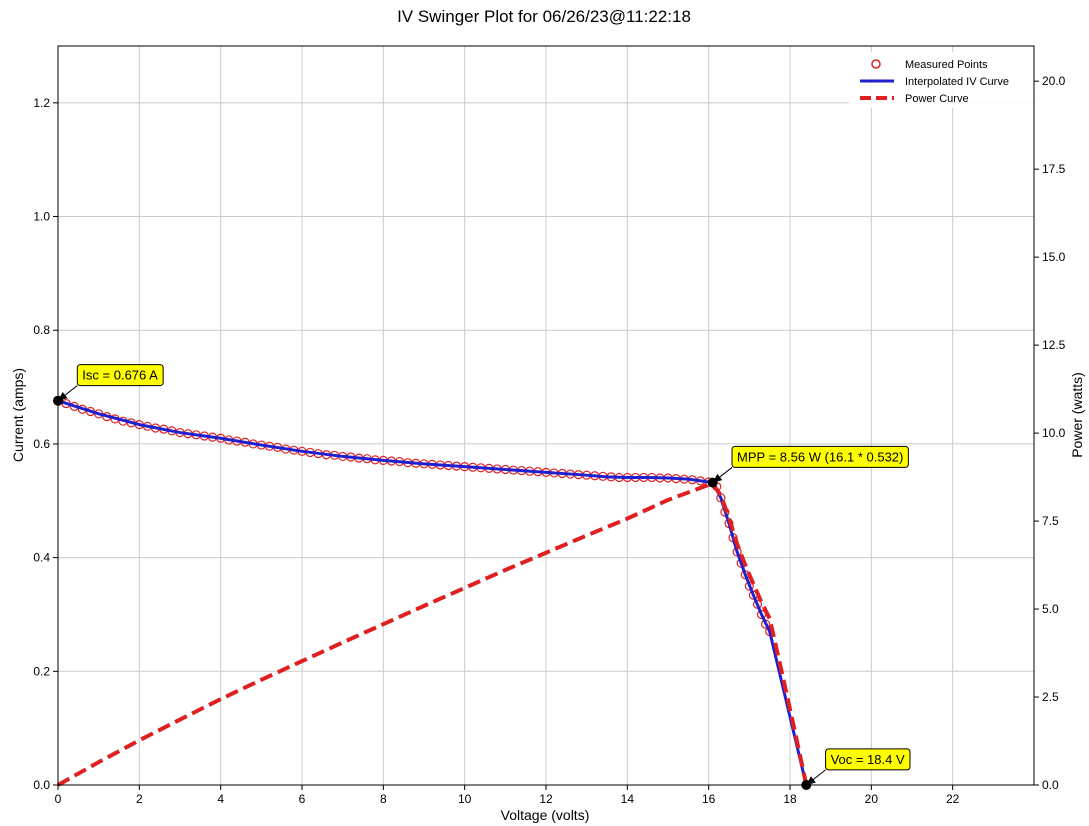 This screenshot has width=1089, height=826. What do you see at coordinates (937, 99) in the screenshot?
I see `legend-label: Power Curve` at bounding box center [937, 99].